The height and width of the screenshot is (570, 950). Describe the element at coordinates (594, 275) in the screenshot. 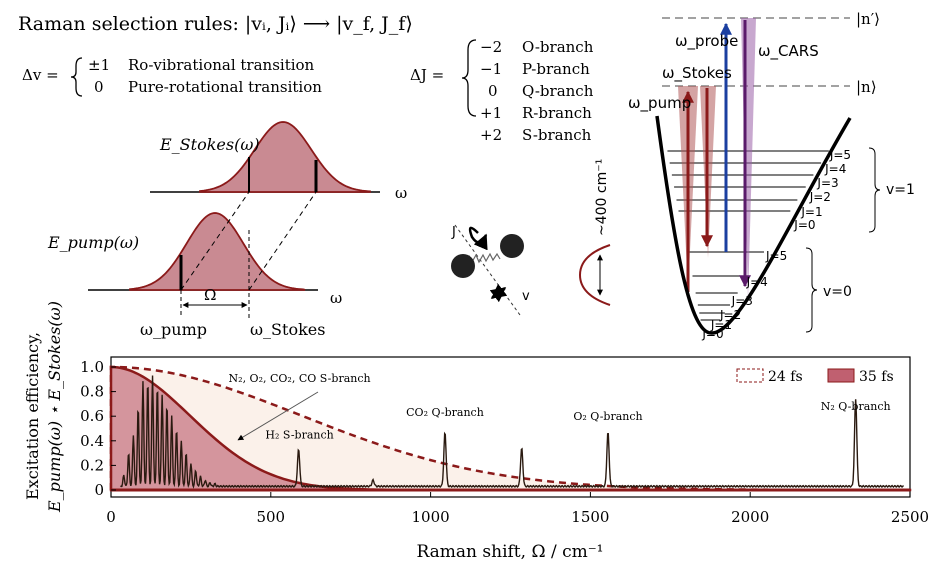

I see `wave-sketch` at that location.